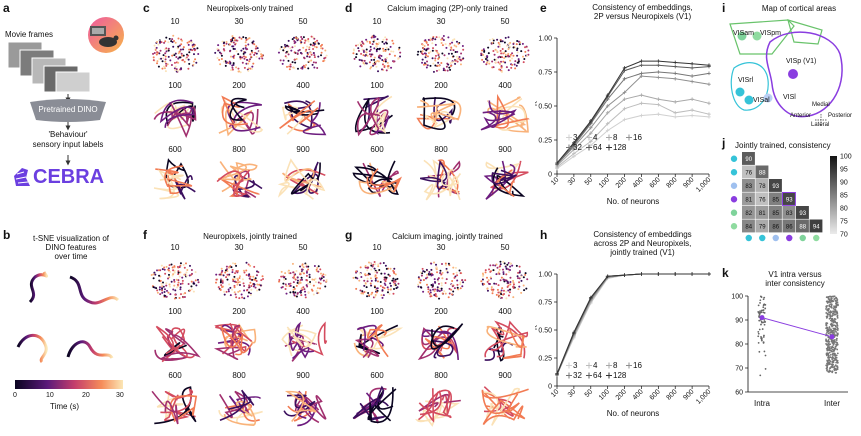 This screenshot has width=861, height=436. I want to click on grid-label-50: 50, so click(505, 21).